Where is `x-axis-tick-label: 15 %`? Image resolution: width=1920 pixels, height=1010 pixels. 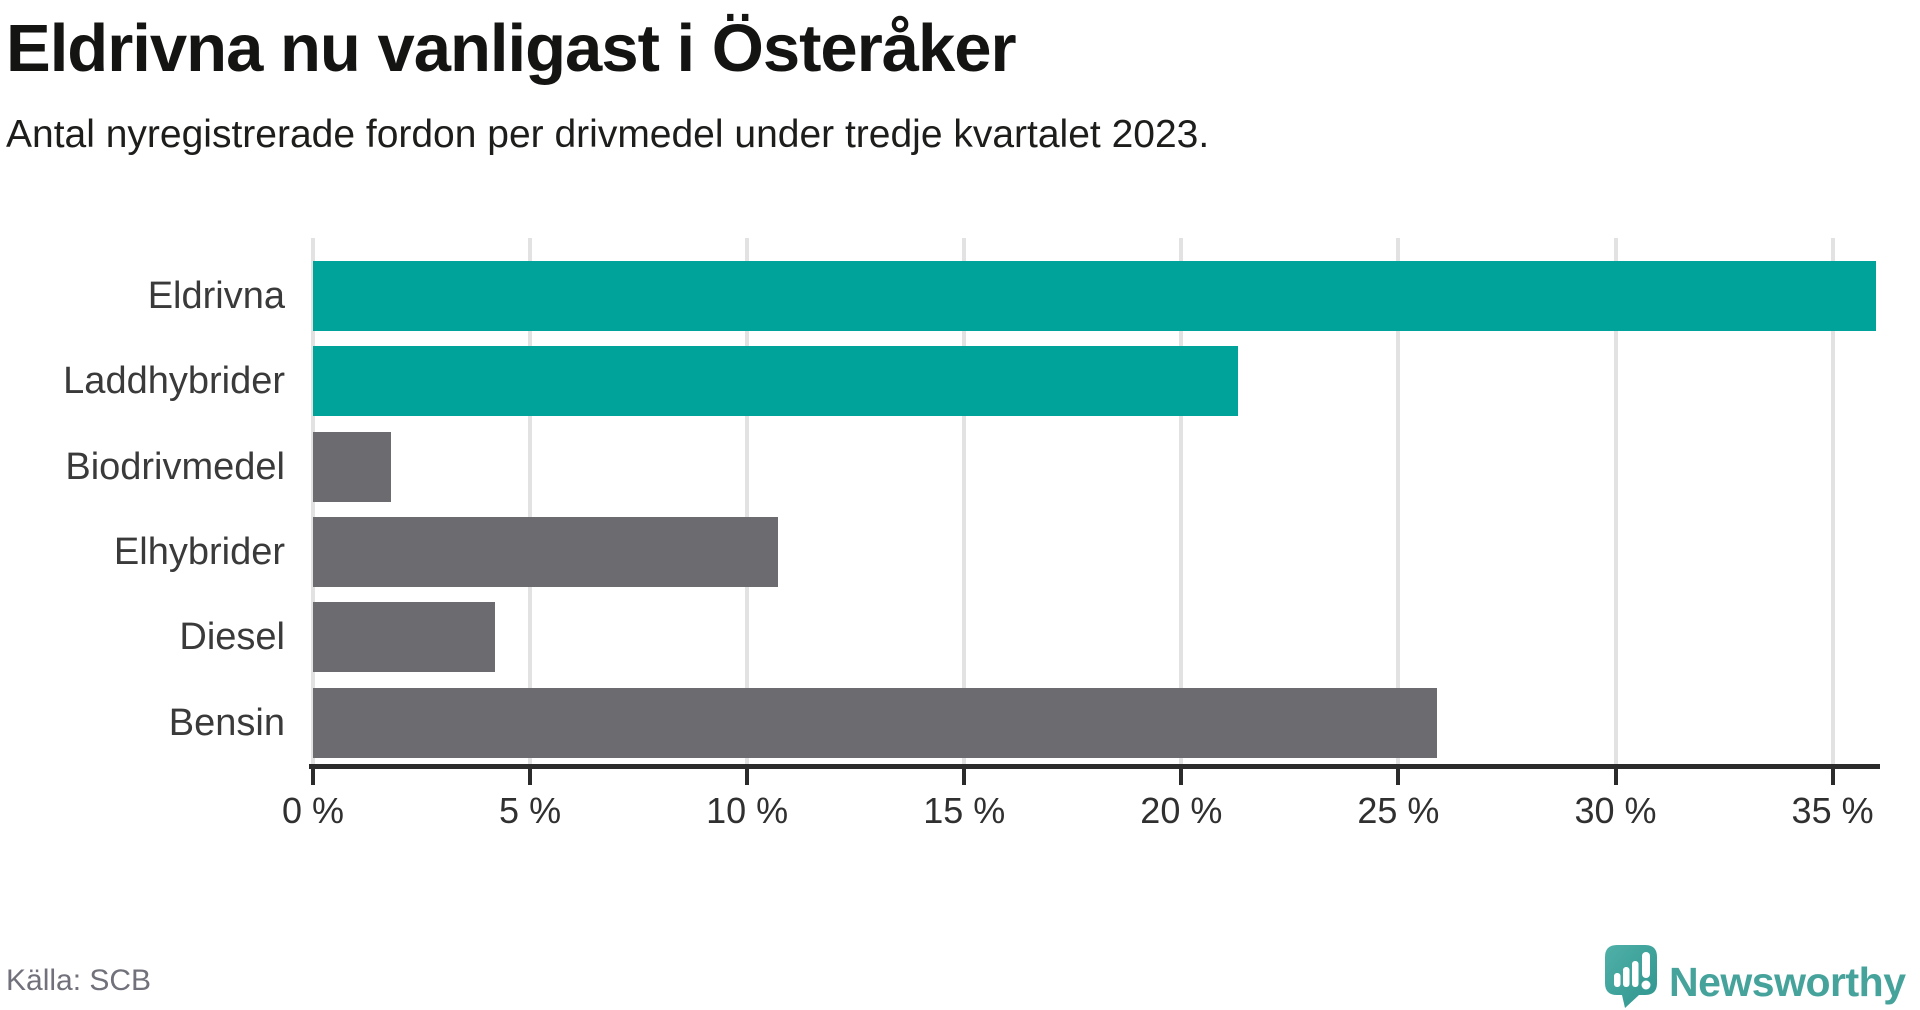 x-axis-tick-label: 15 % is located at coordinates (964, 810).